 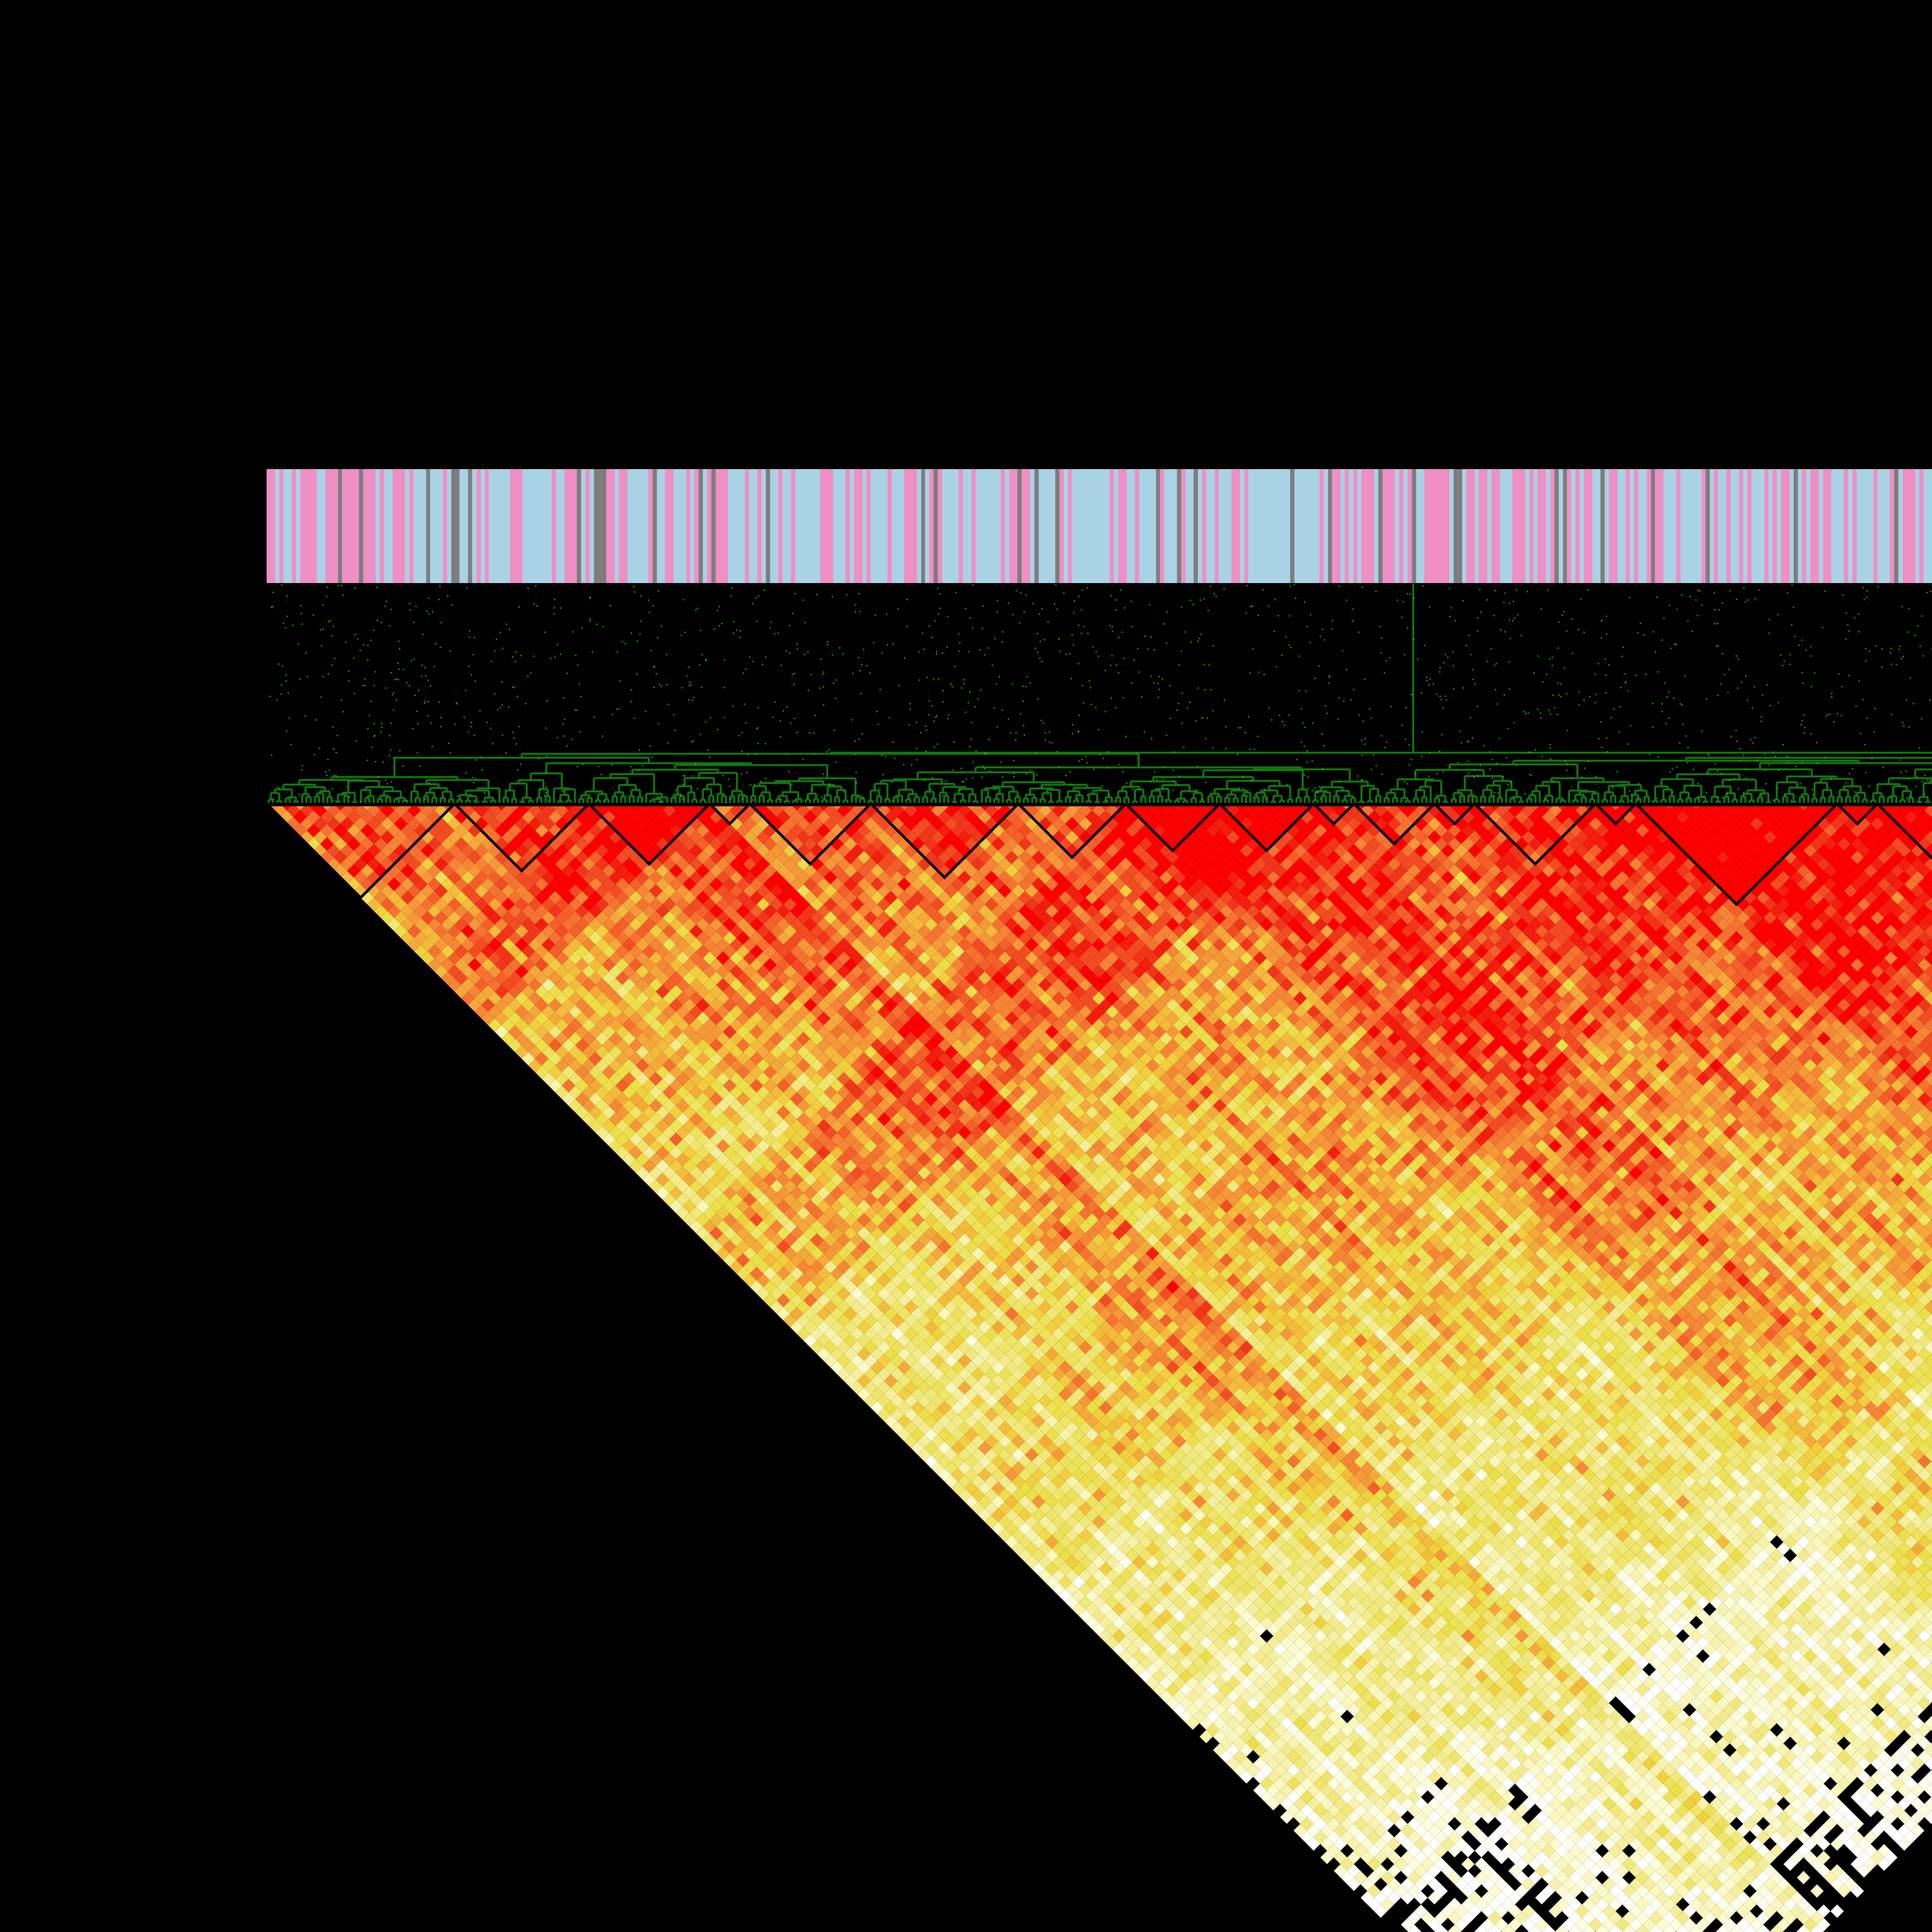 I want to click on dendrogram-canvas, so click(x=1099, y=693).